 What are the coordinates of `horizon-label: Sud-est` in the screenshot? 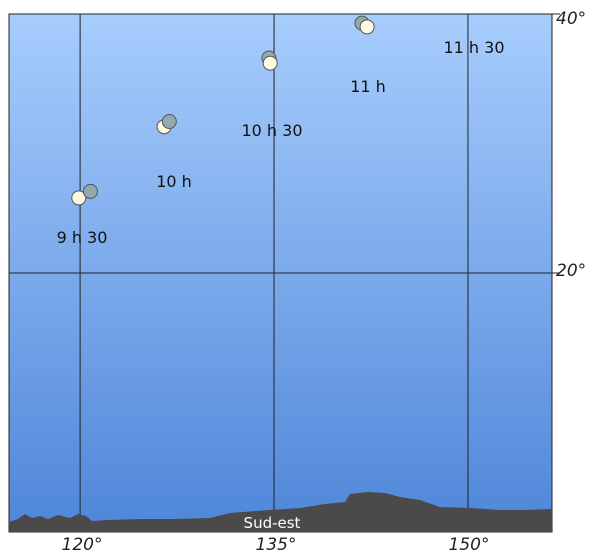 It's located at (272, 523).